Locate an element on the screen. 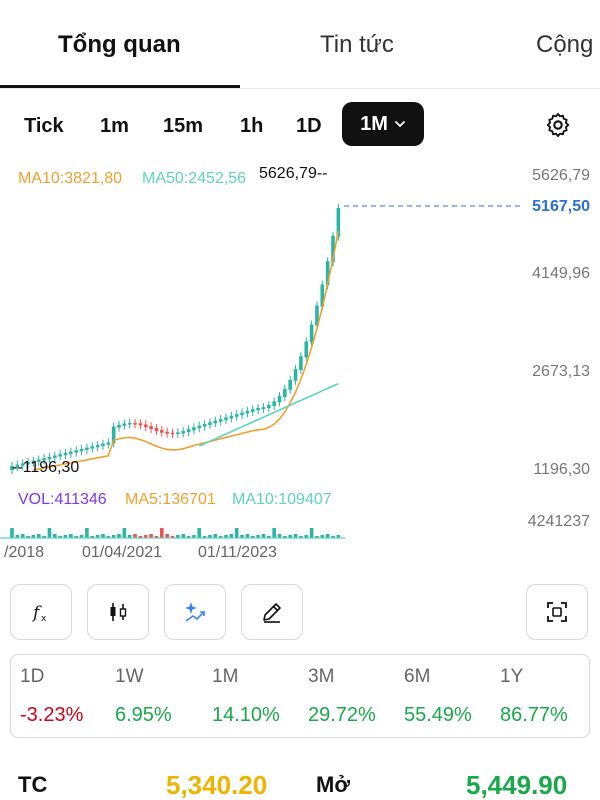 This screenshot has width=600, height=800. reference-price-value: 5,340.20 is located at coordinates (217, 785).